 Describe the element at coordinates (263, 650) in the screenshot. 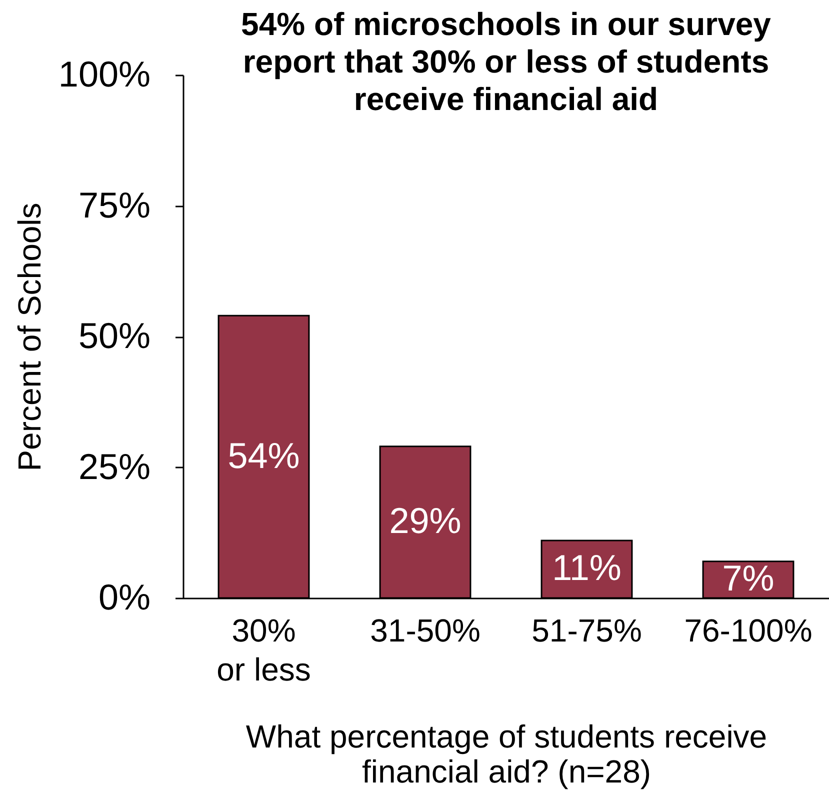

I see `x-tick-label: 30% or less` at that location.